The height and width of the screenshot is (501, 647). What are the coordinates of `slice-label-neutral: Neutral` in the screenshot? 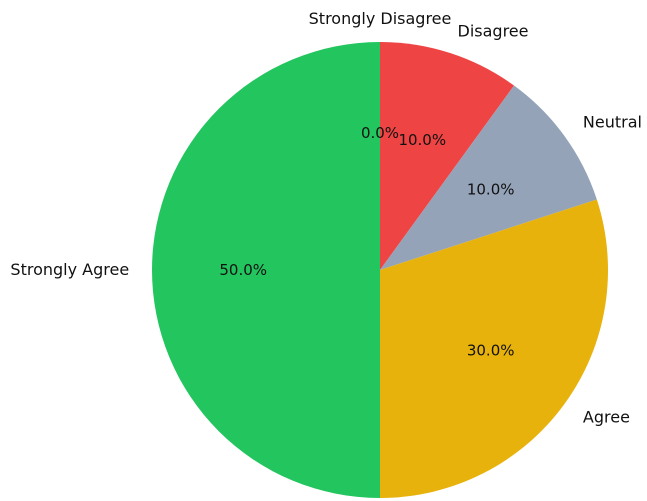 It's located at (612, 122).